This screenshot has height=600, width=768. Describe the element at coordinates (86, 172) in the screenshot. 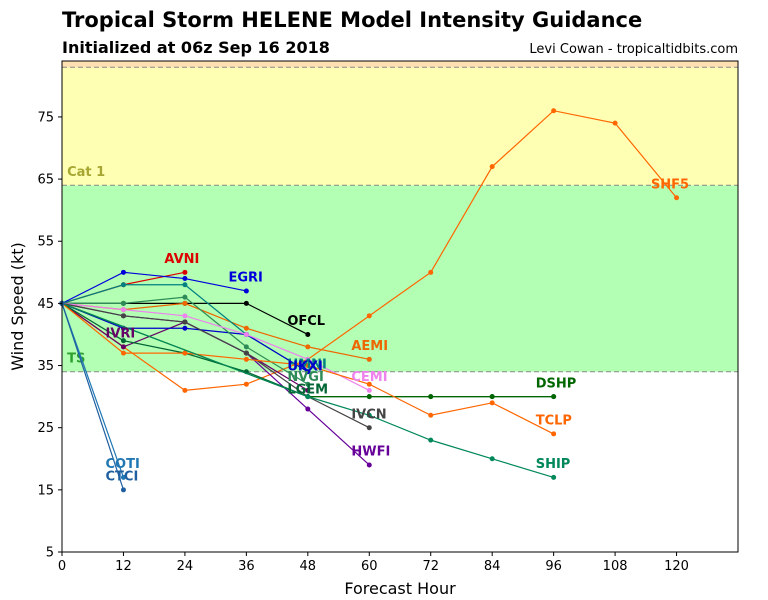

I see `band-label: Cat 1` at that location.